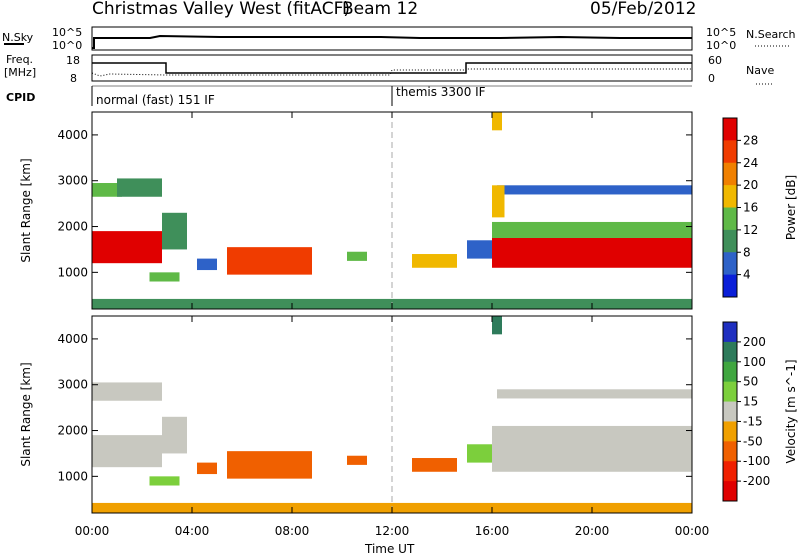  Describe the element at coordinates (73, 60) in the screenshot. I see `freq-tick-top: 18` at that location.